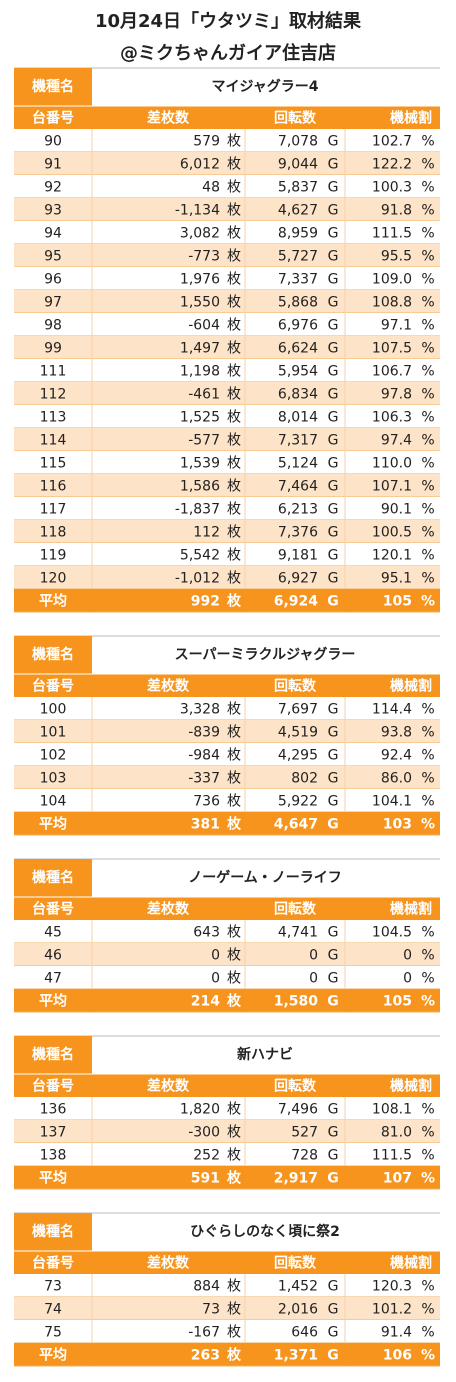  Describe the element at coordinates (200, 710) in the screenshot. I see `cell: 3,328` at that location.